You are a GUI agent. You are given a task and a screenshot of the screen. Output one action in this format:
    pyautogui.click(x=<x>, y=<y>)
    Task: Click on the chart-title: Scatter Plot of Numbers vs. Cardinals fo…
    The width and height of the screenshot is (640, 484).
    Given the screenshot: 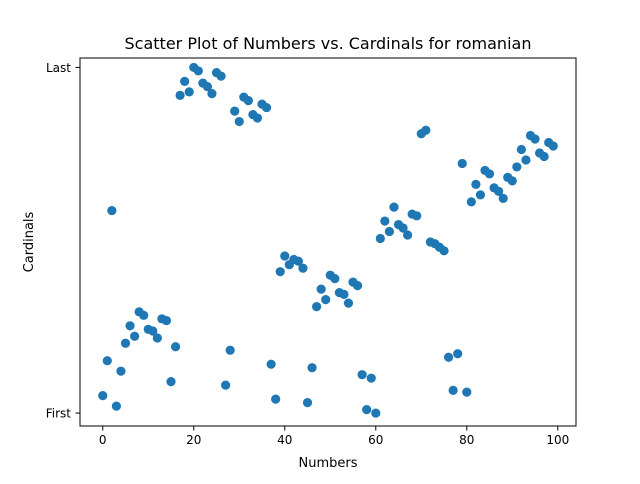 What is the action you would take?
    pyautogui.click(x=328, y=43)
    